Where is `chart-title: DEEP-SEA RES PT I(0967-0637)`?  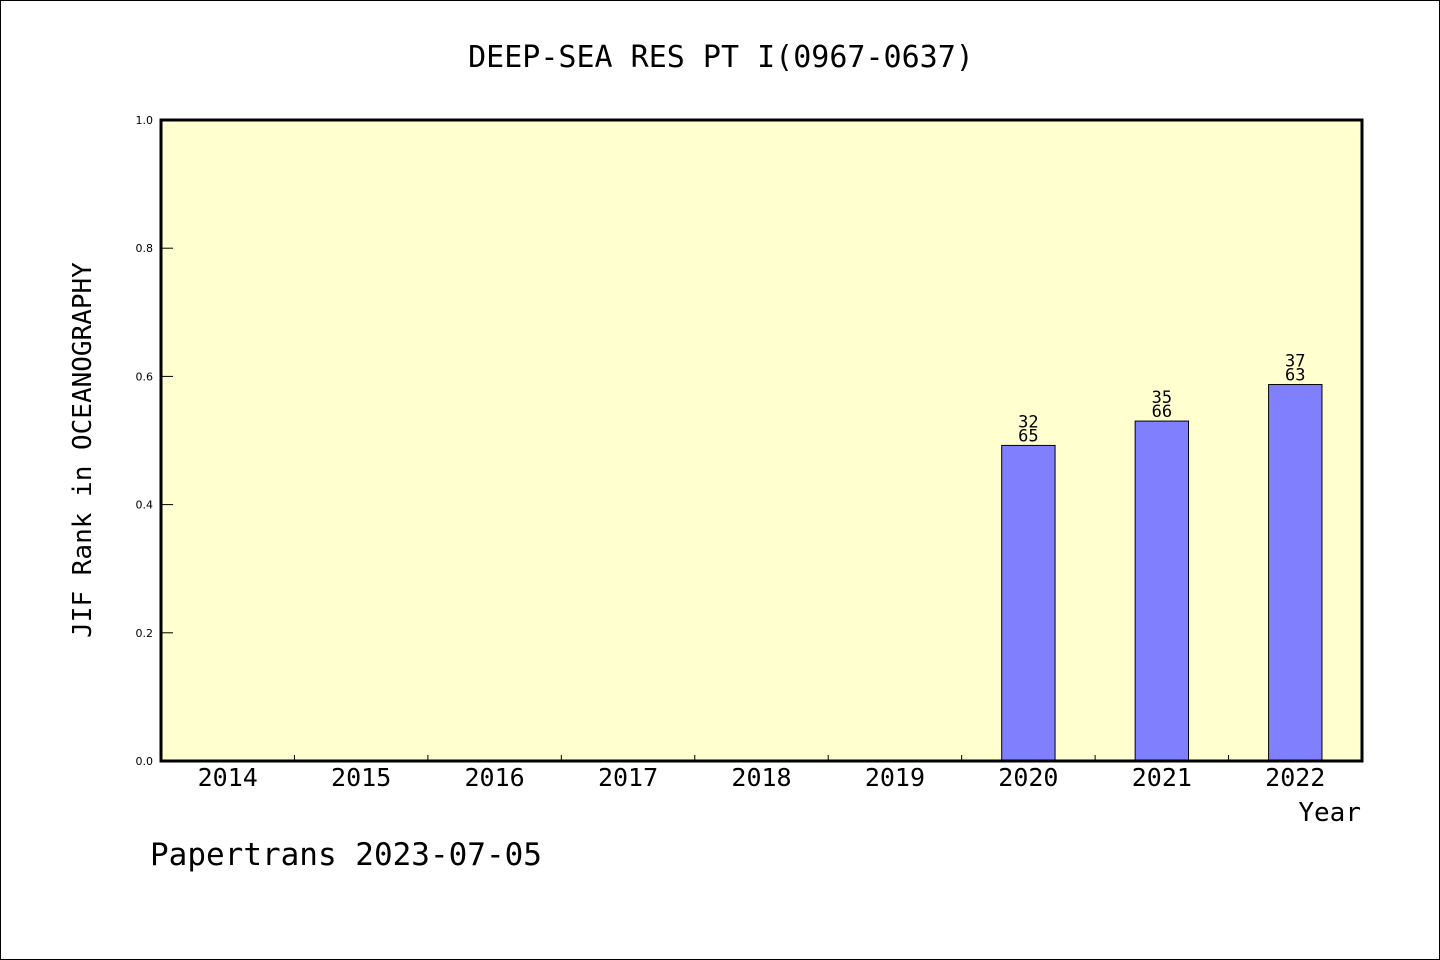
chart-title: DEEP-SEA RES PT I(0967-0637) is located at coordinates (721, 57).